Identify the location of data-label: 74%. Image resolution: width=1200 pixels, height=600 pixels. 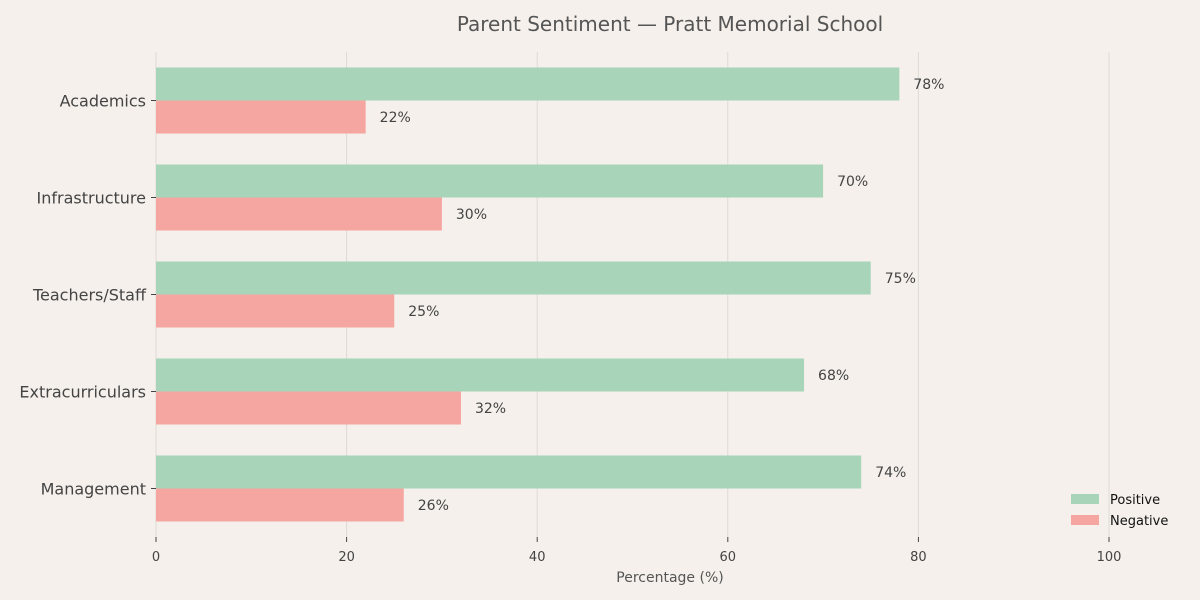
(890, 473).